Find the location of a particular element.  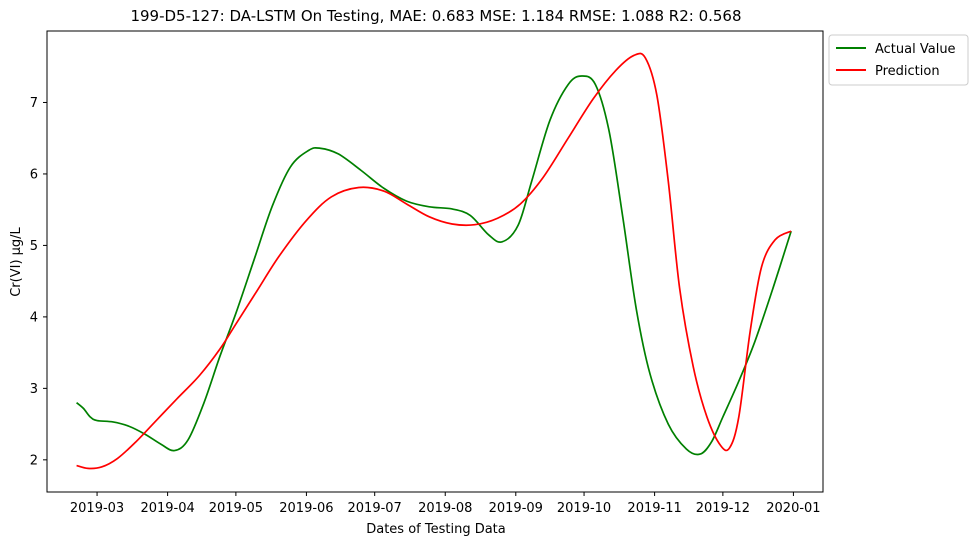

x-tick-label: 2019-06 is located at coordinates (306, 508).